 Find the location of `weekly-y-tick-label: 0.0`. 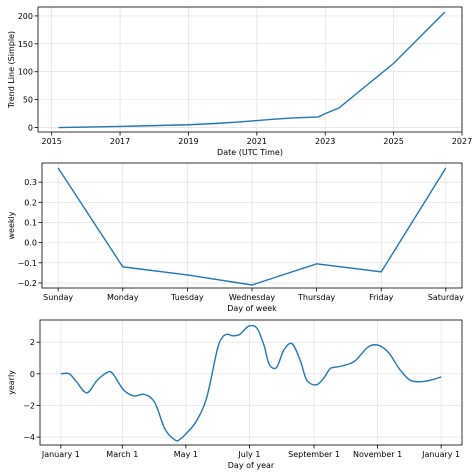

weekly-y-tick-label: 0.0 is located at coordinates (30, 243).